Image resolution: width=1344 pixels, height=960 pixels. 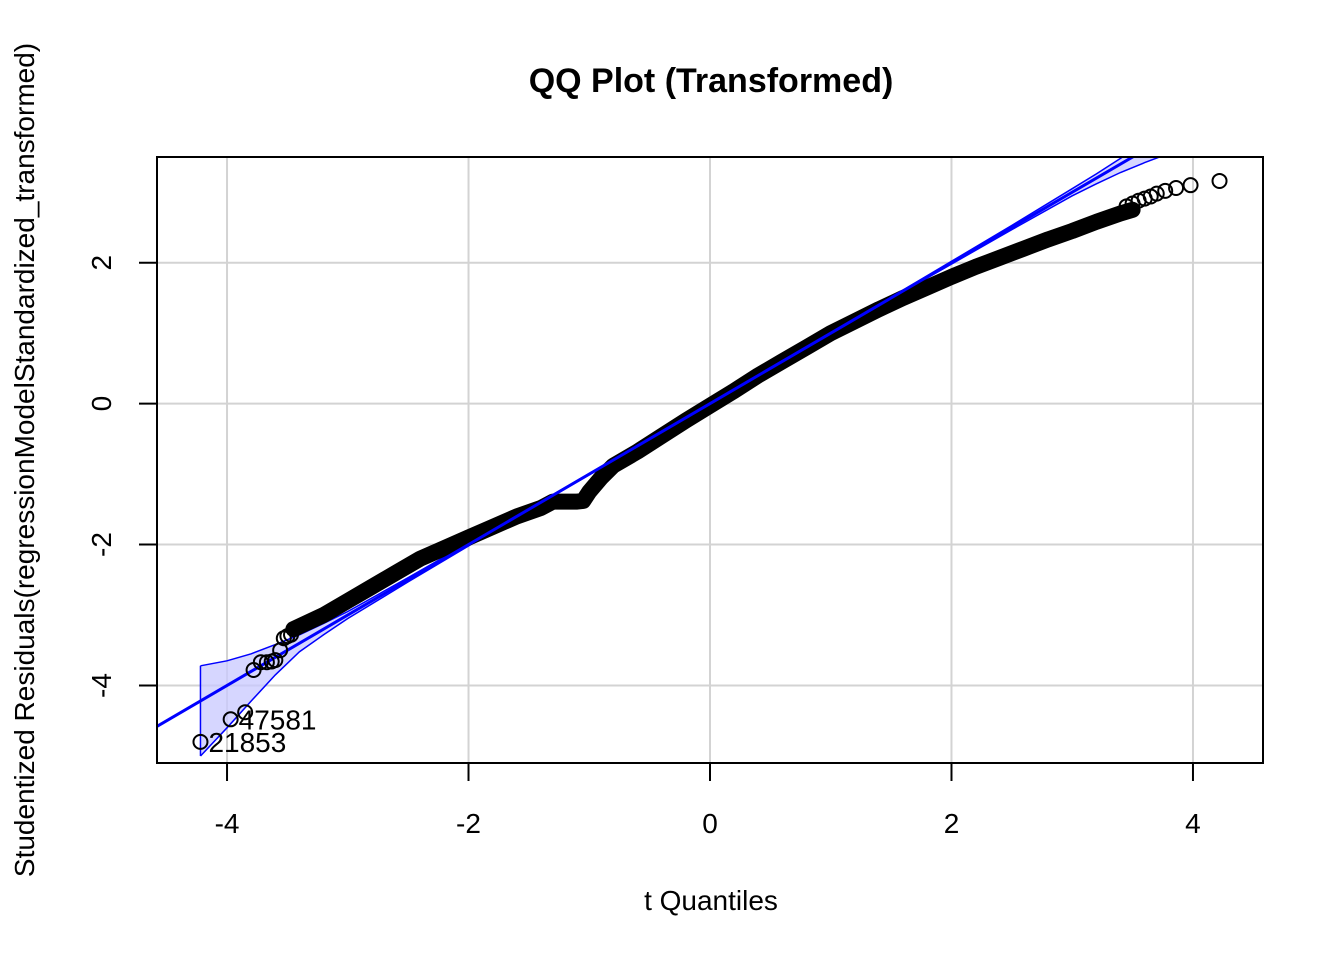 What do you see at coordinates (708, 800) in the screenshot?
I see `x-axis-ticks: -4 -2 0 2 4` at bounding box center [708, 800].